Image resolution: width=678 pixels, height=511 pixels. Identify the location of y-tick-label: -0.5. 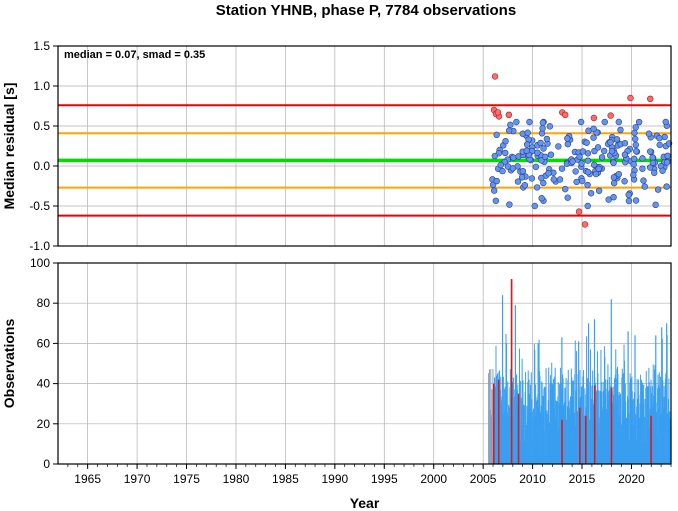
(39, 206).